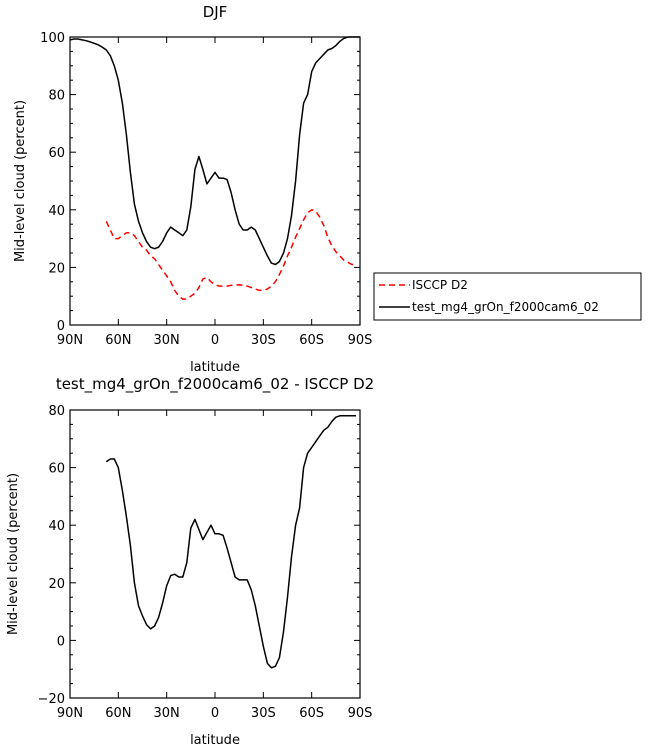  I want to click on chart1-y-tick-label: 60, so click(56, 153).